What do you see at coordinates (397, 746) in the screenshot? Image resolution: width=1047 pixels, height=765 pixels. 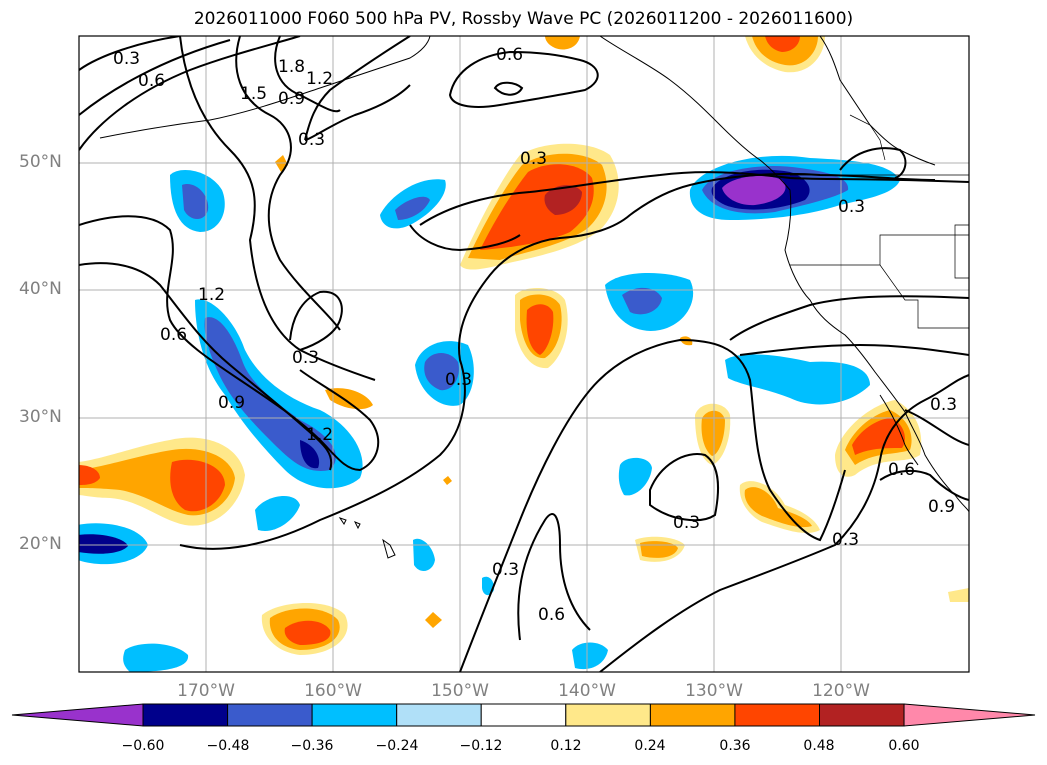 I see `colorbar-tick-label: −0.24` at bounding box center [397, 746].